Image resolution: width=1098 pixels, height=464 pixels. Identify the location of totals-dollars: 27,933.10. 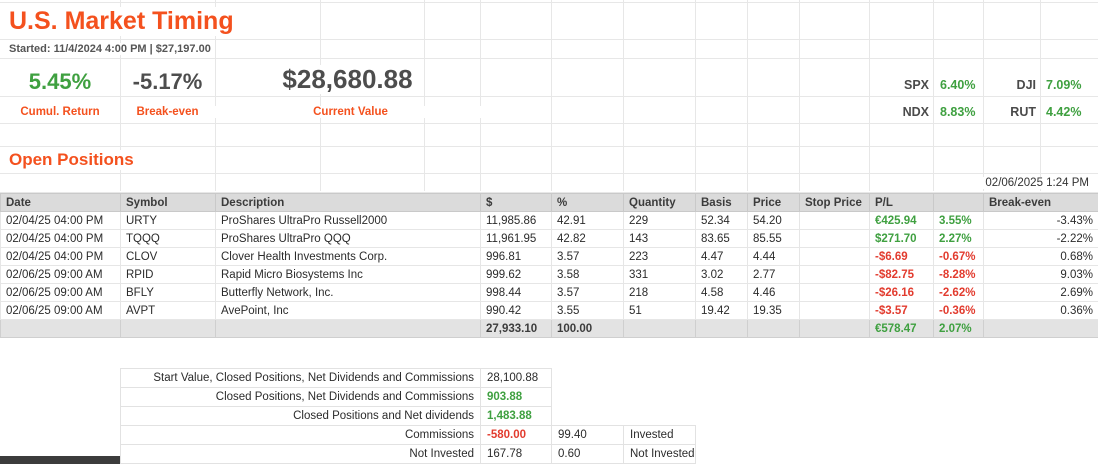
(516, 328).